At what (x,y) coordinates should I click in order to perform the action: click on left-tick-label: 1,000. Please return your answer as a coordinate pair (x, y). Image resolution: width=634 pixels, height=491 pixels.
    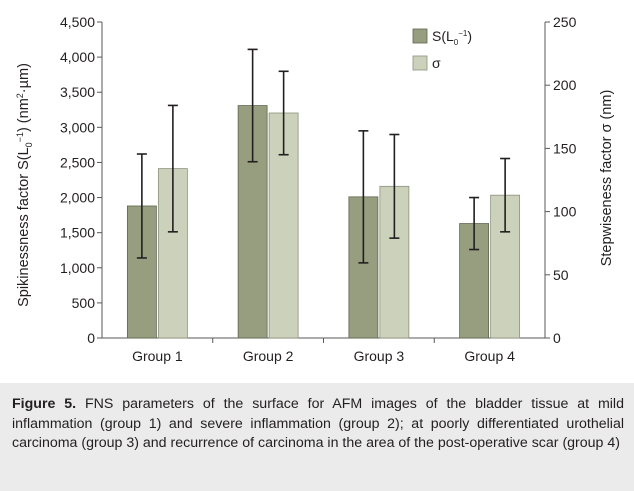
    Looking at the image, I should click on (77, 268).